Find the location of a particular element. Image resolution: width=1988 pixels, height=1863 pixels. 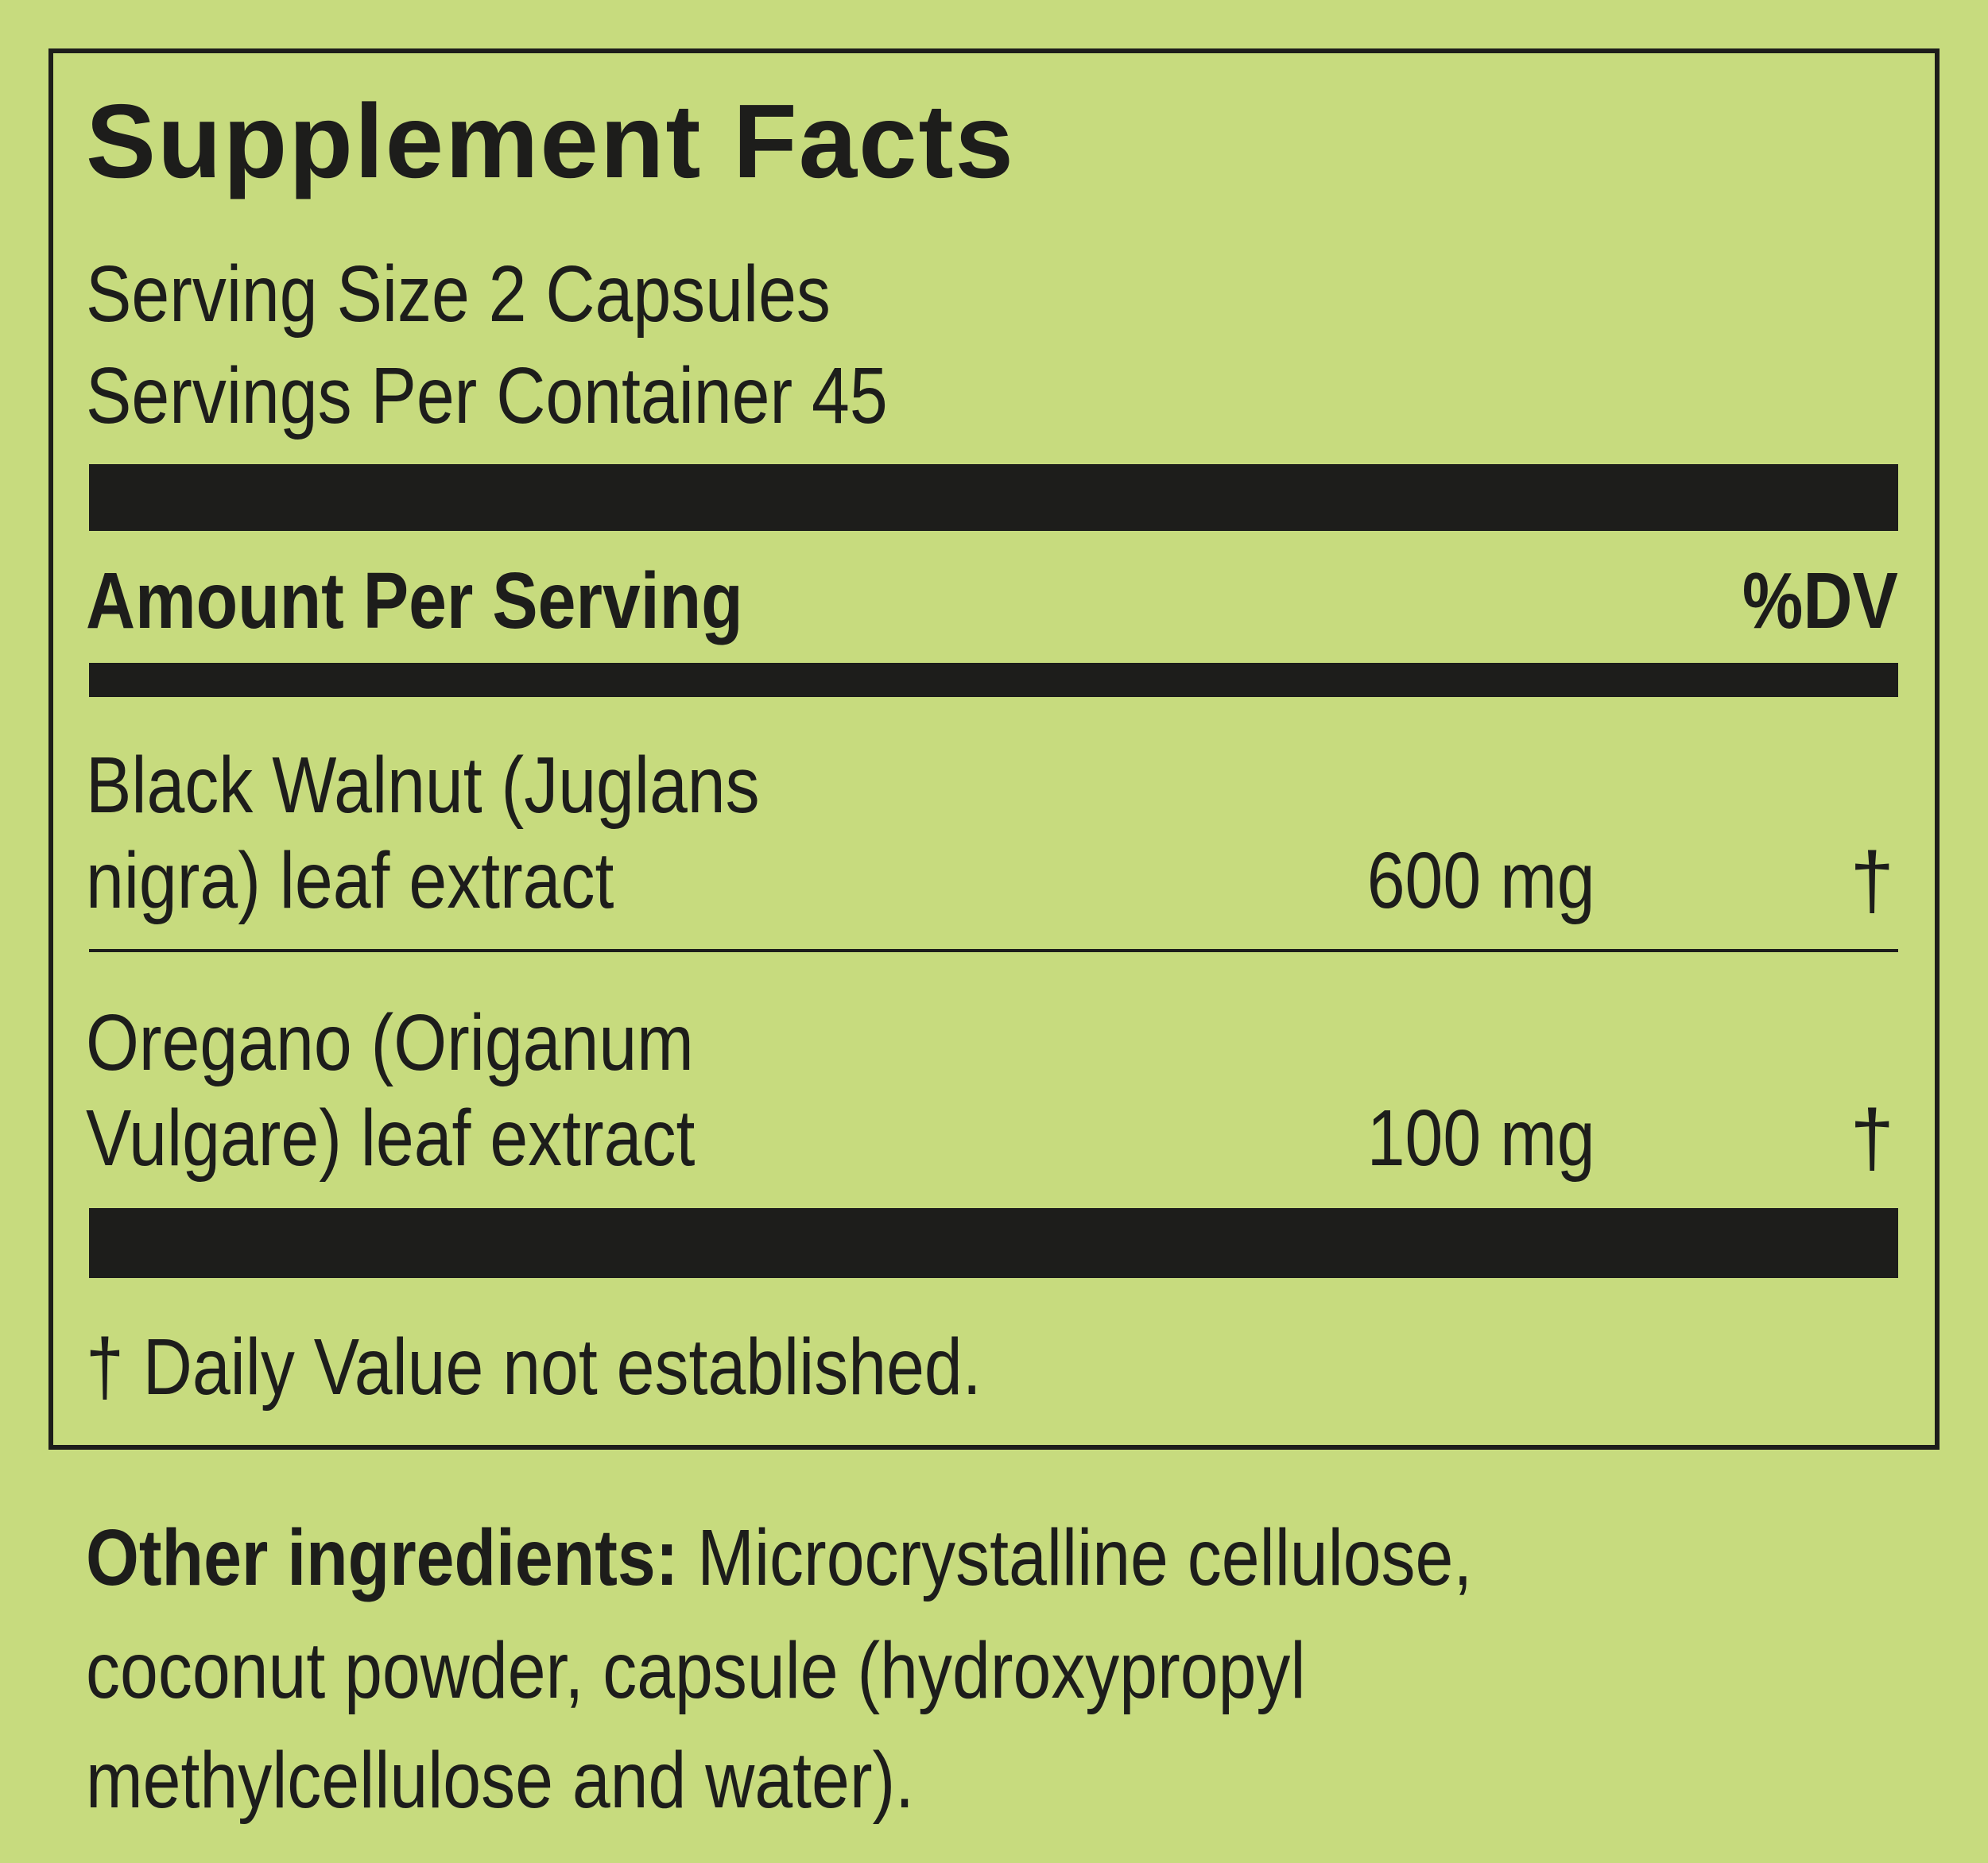

thin-divider is located at coordinates (993, 950).